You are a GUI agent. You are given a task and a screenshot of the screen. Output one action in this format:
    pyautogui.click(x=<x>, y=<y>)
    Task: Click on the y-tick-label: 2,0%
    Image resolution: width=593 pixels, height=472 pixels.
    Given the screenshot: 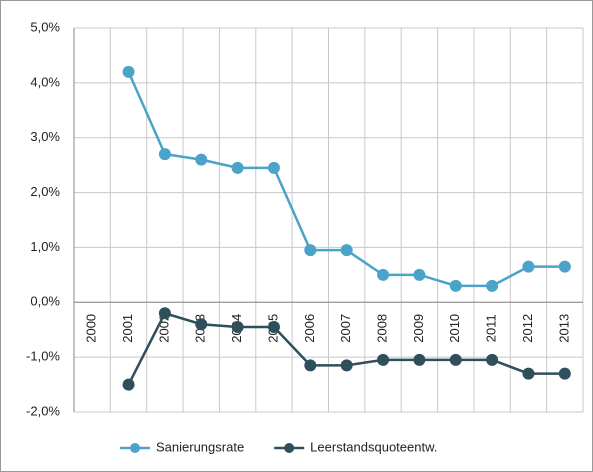 What is the action you would take?
    pyautogui.click(x=45, y=191)
    